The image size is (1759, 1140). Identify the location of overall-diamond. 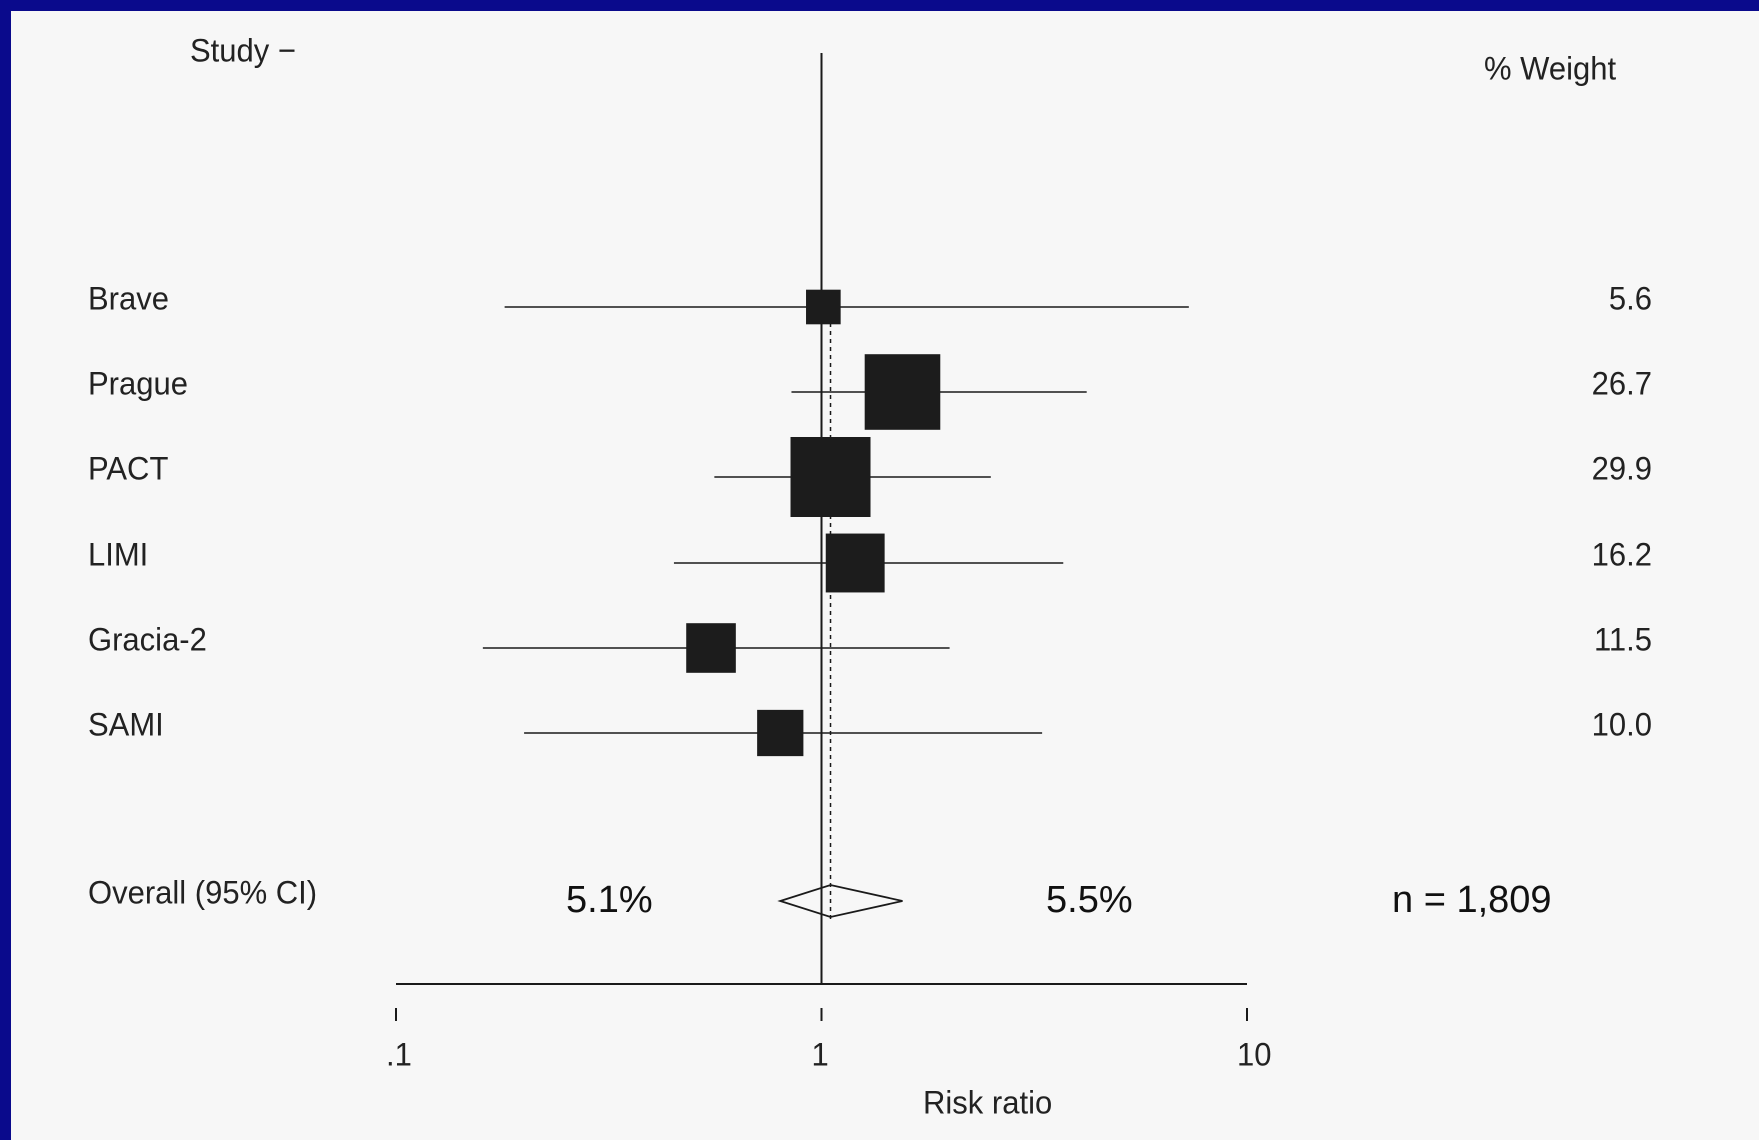
(840, 901).